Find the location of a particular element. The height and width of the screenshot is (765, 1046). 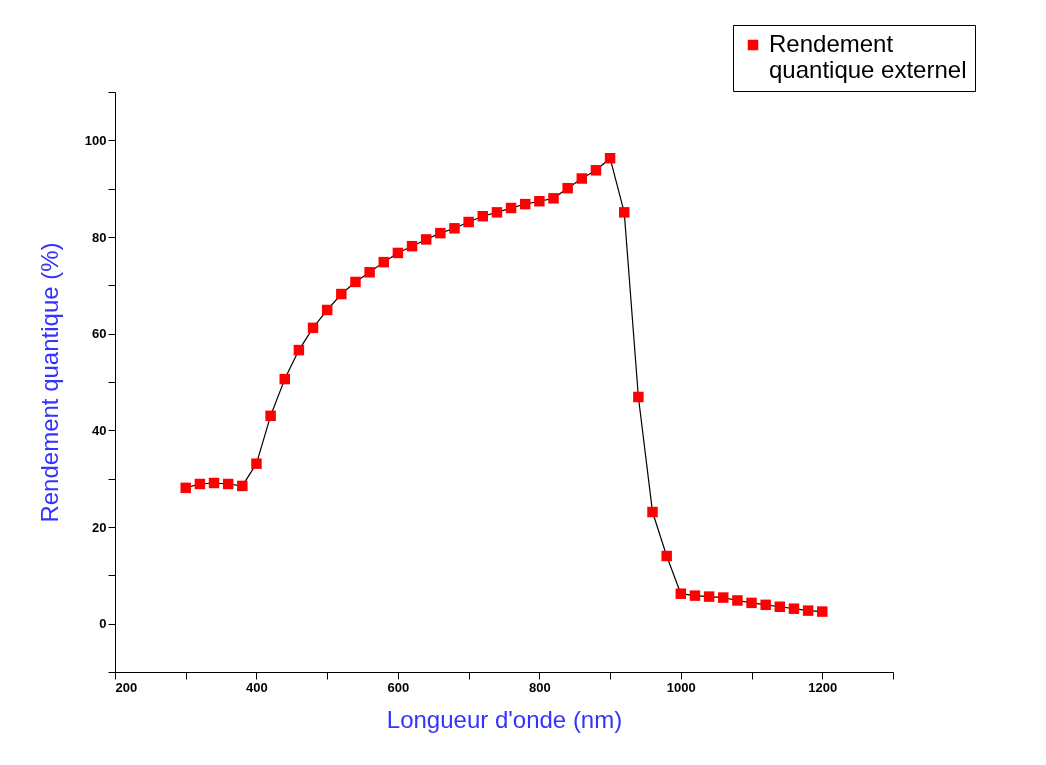

y-tick-label: 0 is located at coordinates (103, 624).